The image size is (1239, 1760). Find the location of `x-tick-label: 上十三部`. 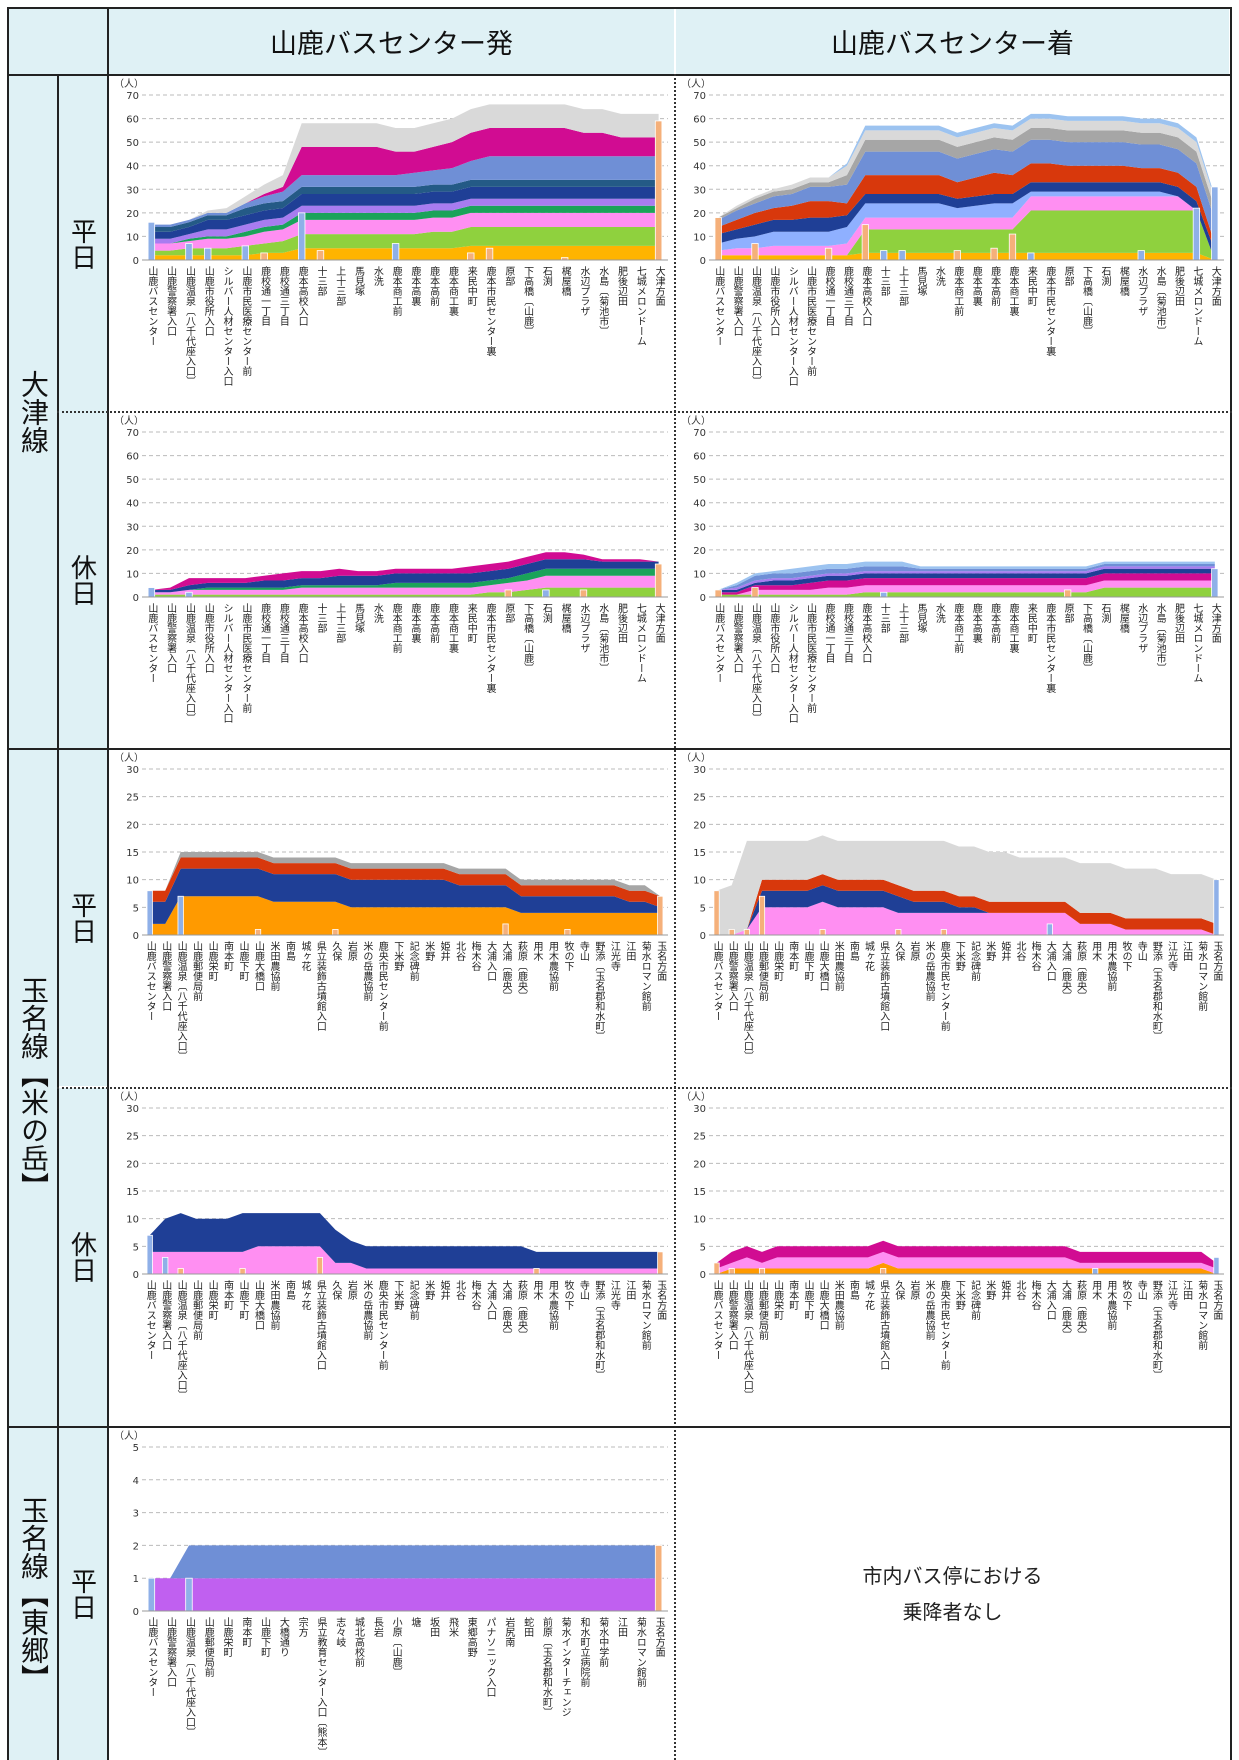

x-tick-label: 上十三部 is located at coordinates (340, 286).